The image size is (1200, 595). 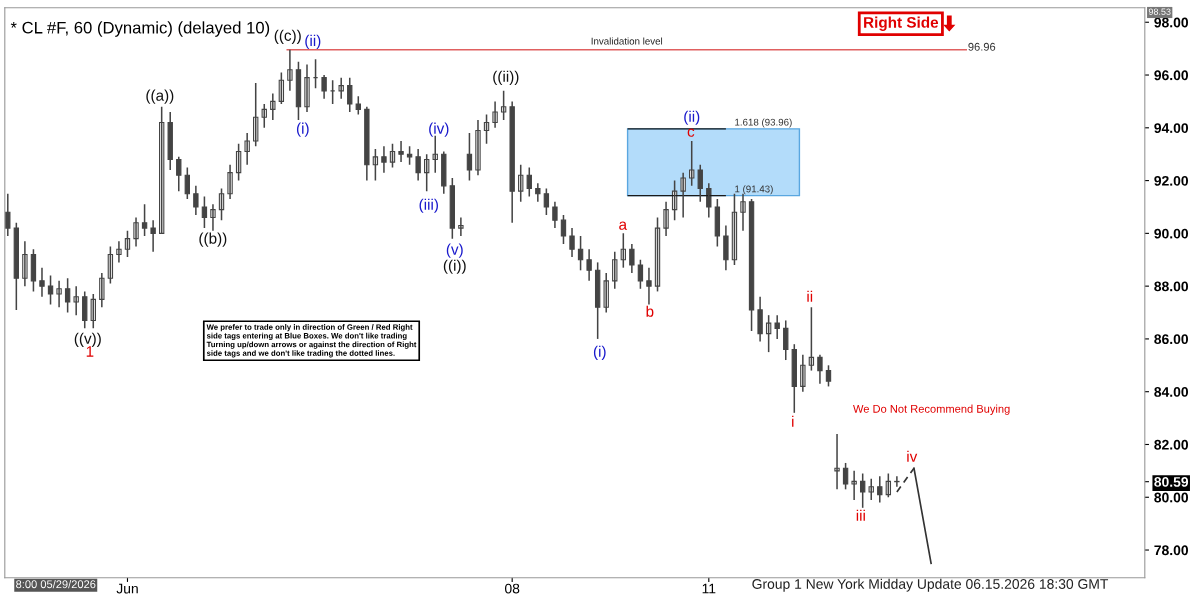 I want to click on annotation: i, so click(x=793, y=421).